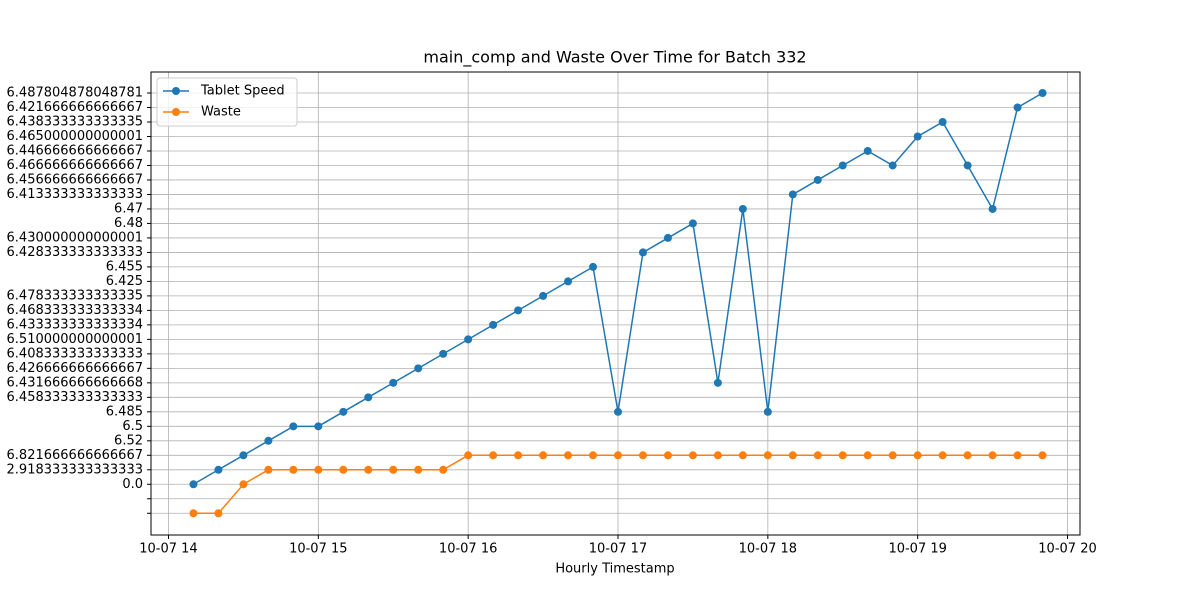 Image resolution: width=1200 pixels, height=600 pixels. What do you see at coordinates (227, 102) in the screenshot?
I see `legend: Tablet Speed Waste` at bounding box center [227, 102].